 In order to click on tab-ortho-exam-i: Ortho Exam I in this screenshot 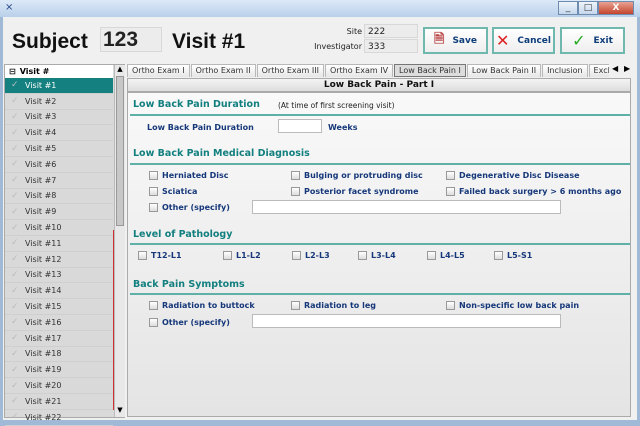, I will do `click(158, 70)`.